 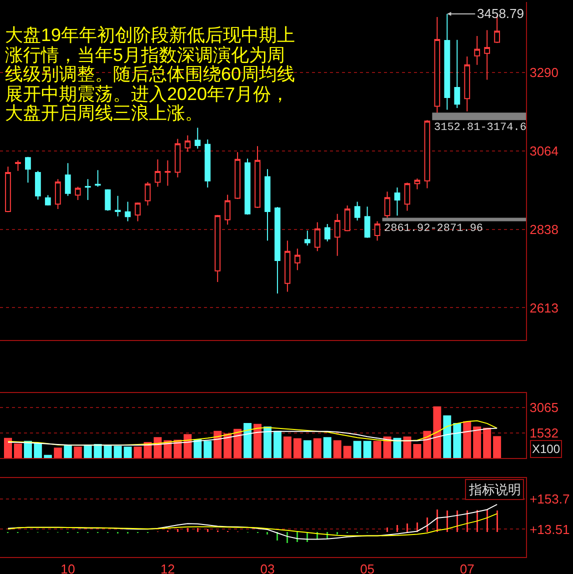 What do you see at coordinates (544, 72) in the screenshot?
I see `y-tick-label: 3290` at bounding box center [544, 72].